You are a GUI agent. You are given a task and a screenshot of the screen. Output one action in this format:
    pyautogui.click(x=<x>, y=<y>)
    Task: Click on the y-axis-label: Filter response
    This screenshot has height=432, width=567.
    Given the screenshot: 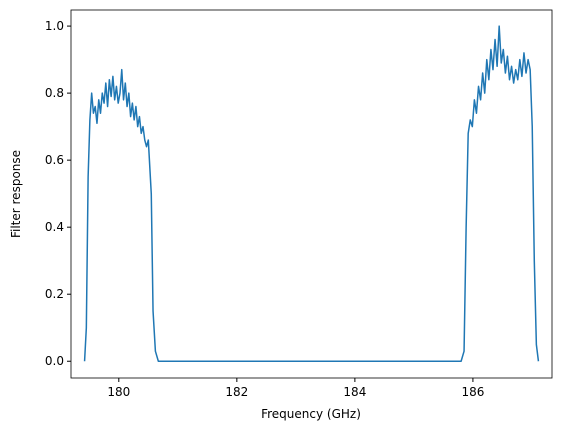 What is the action you would take?
    pyautogui.click(x=16, y=194)
    